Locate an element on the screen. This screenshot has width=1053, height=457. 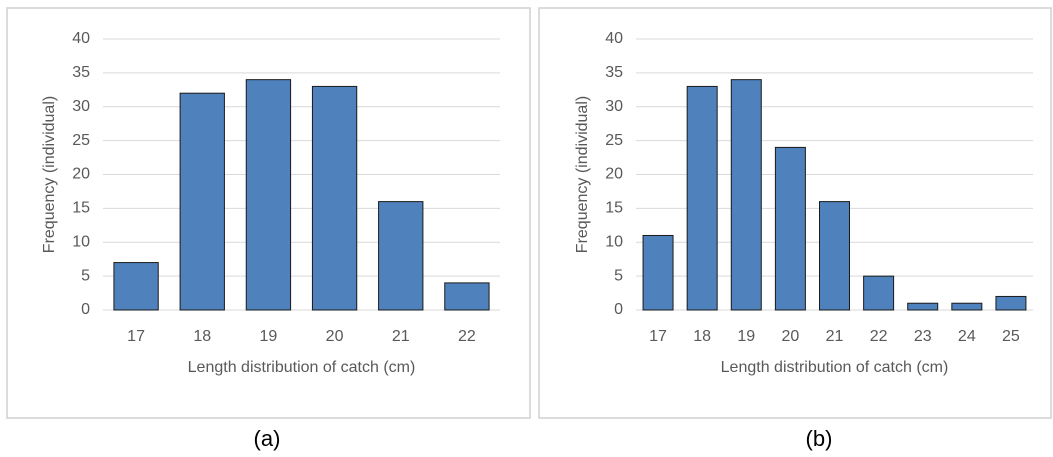
x-tick-label: 24 is located at coordinates (967, 336).